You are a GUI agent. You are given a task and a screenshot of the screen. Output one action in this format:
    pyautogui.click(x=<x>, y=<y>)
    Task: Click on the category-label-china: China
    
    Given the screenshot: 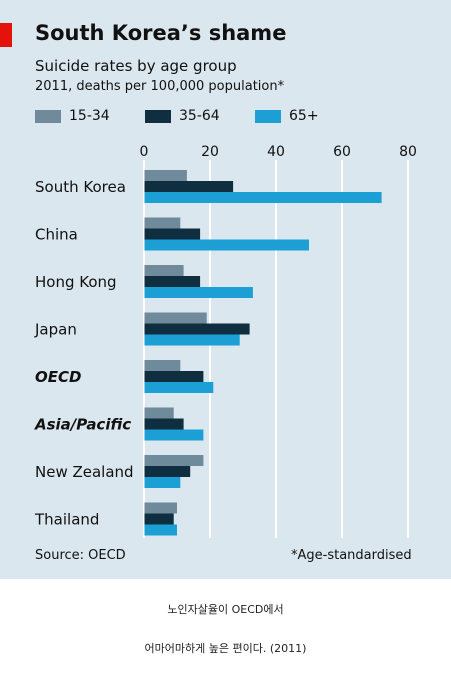 What is the action you would take?
    pyautogui.click(x=56, y=235)
    